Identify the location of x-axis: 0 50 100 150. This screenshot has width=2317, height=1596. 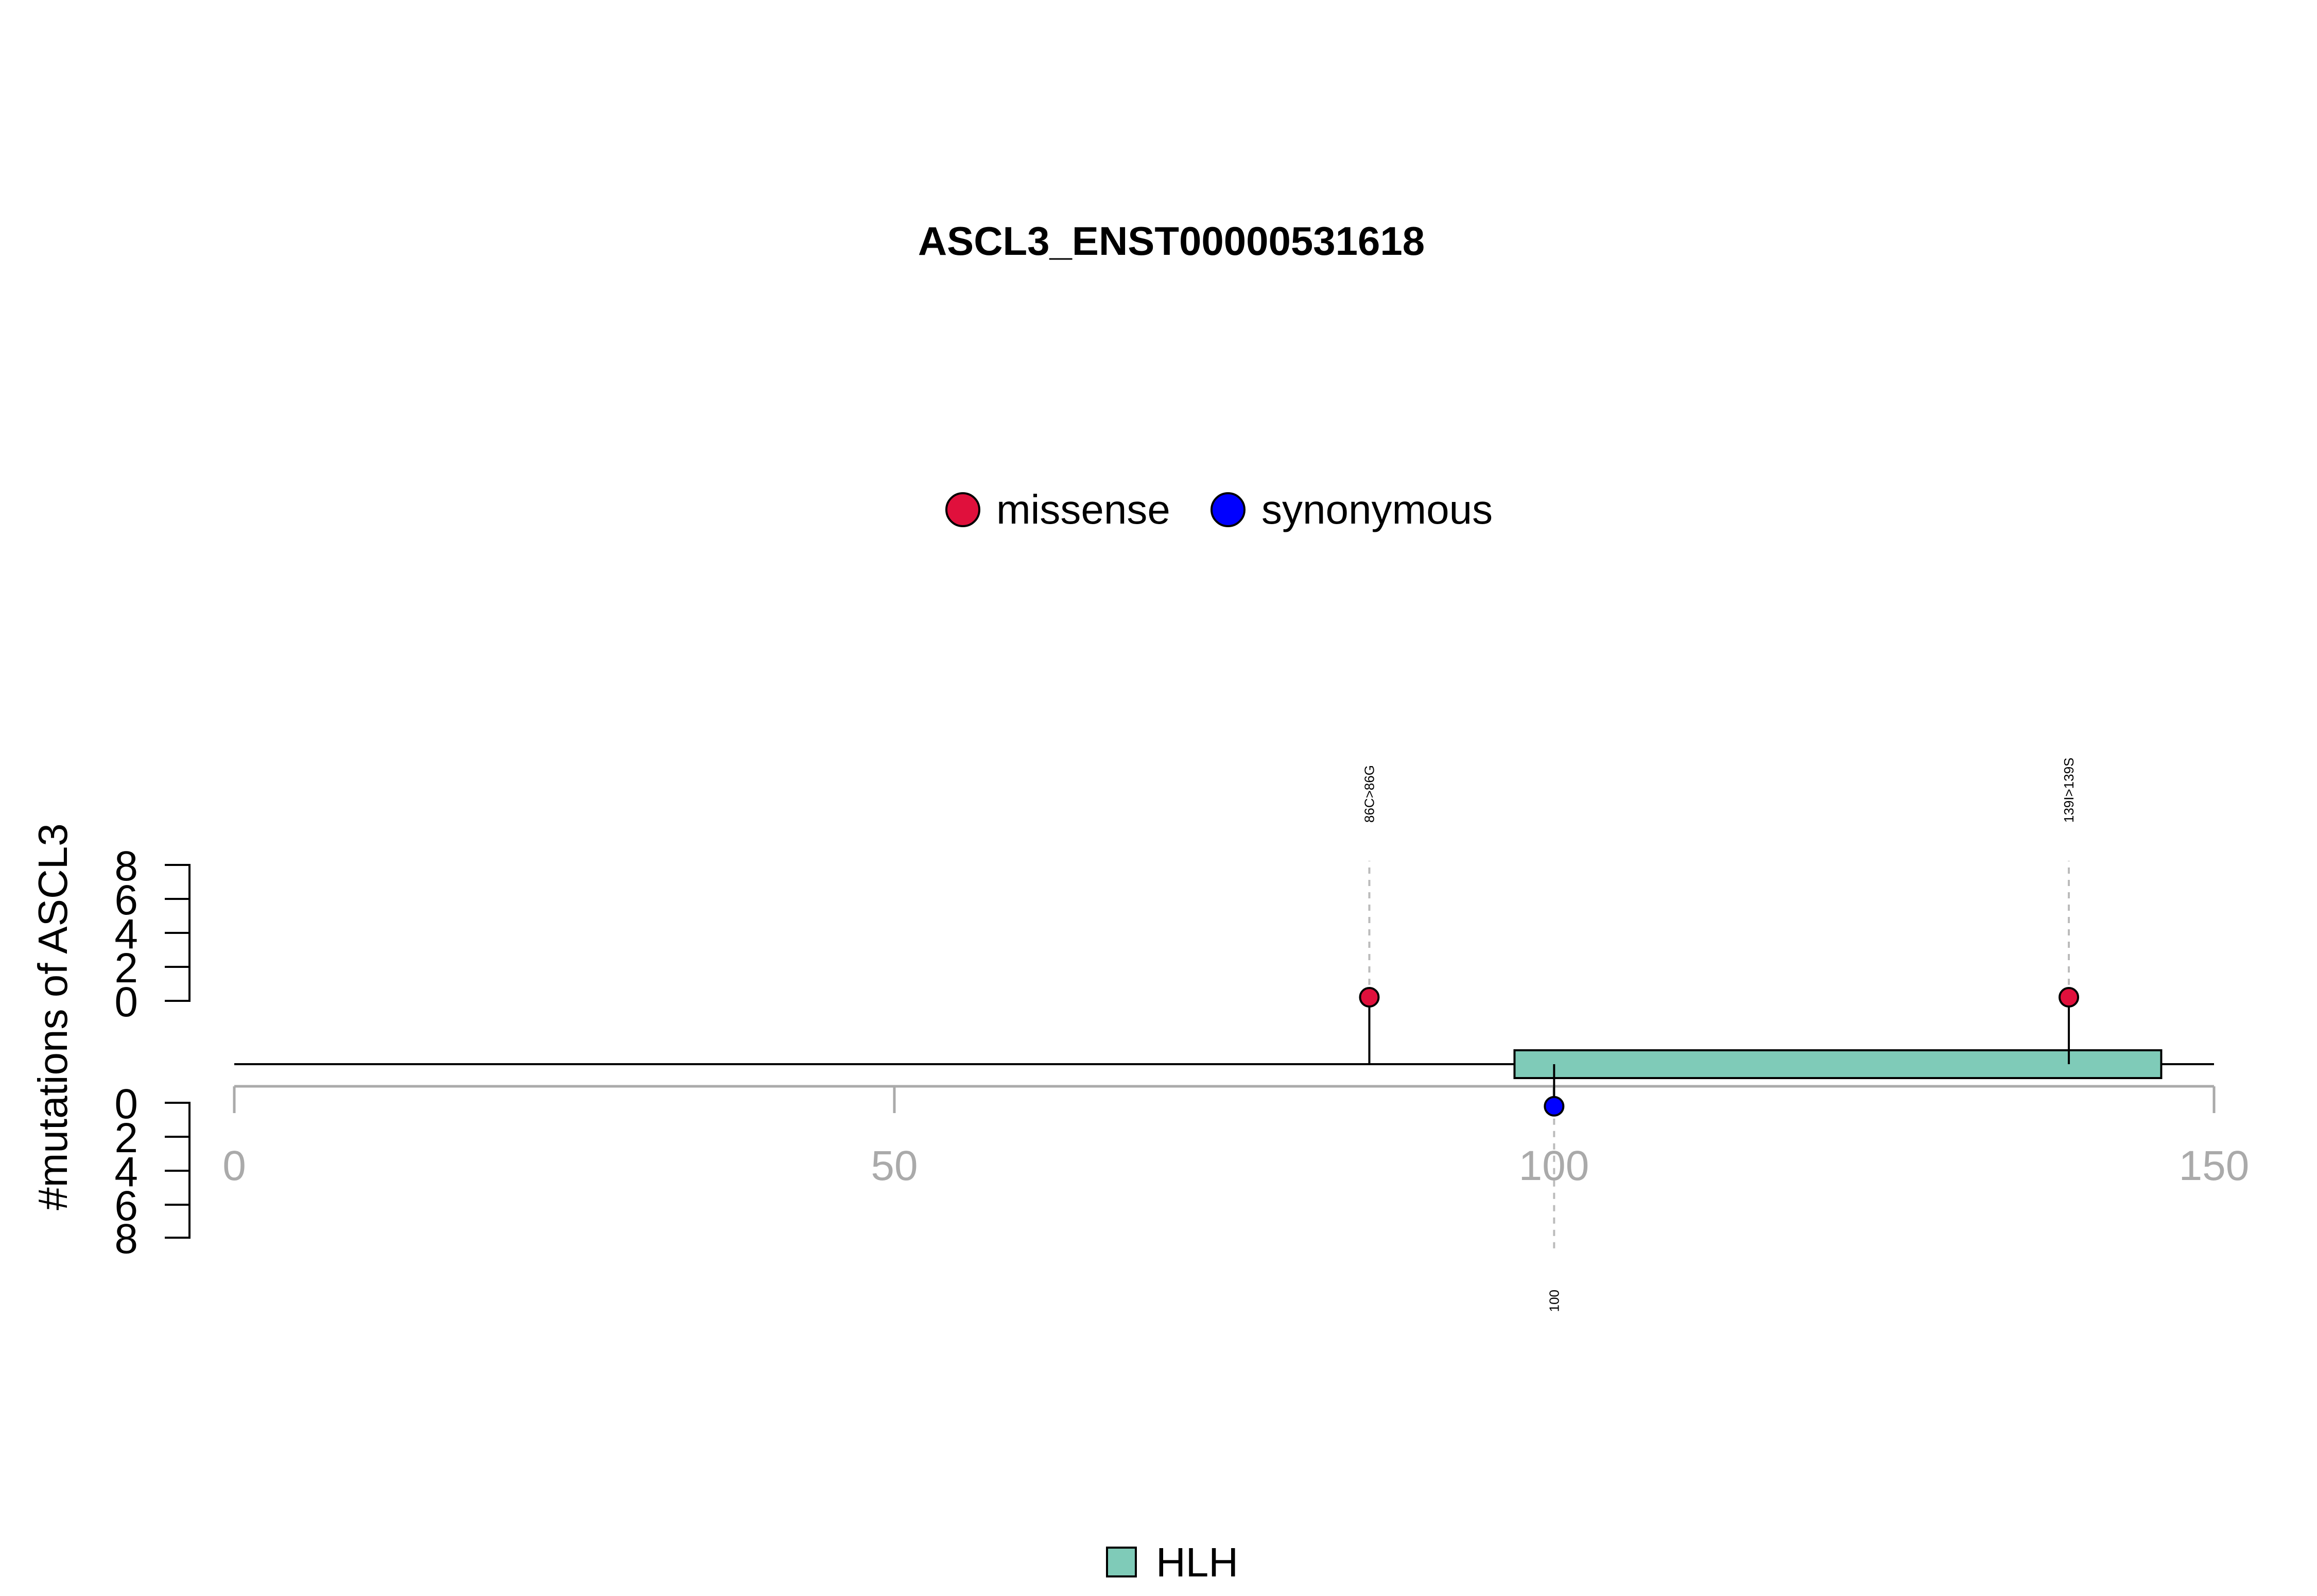
(1236, 1137).